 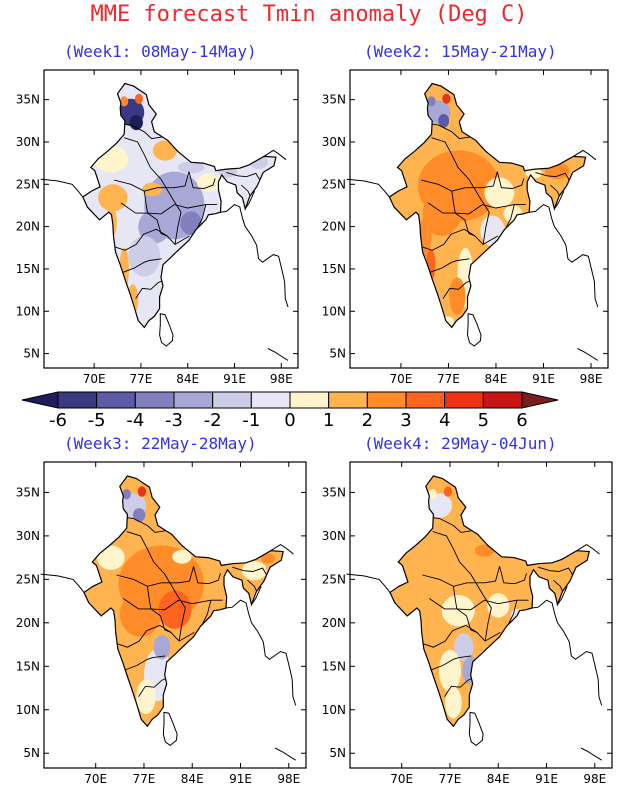 I want to click on colorbar-label: 2, so click(x=367, y=420).